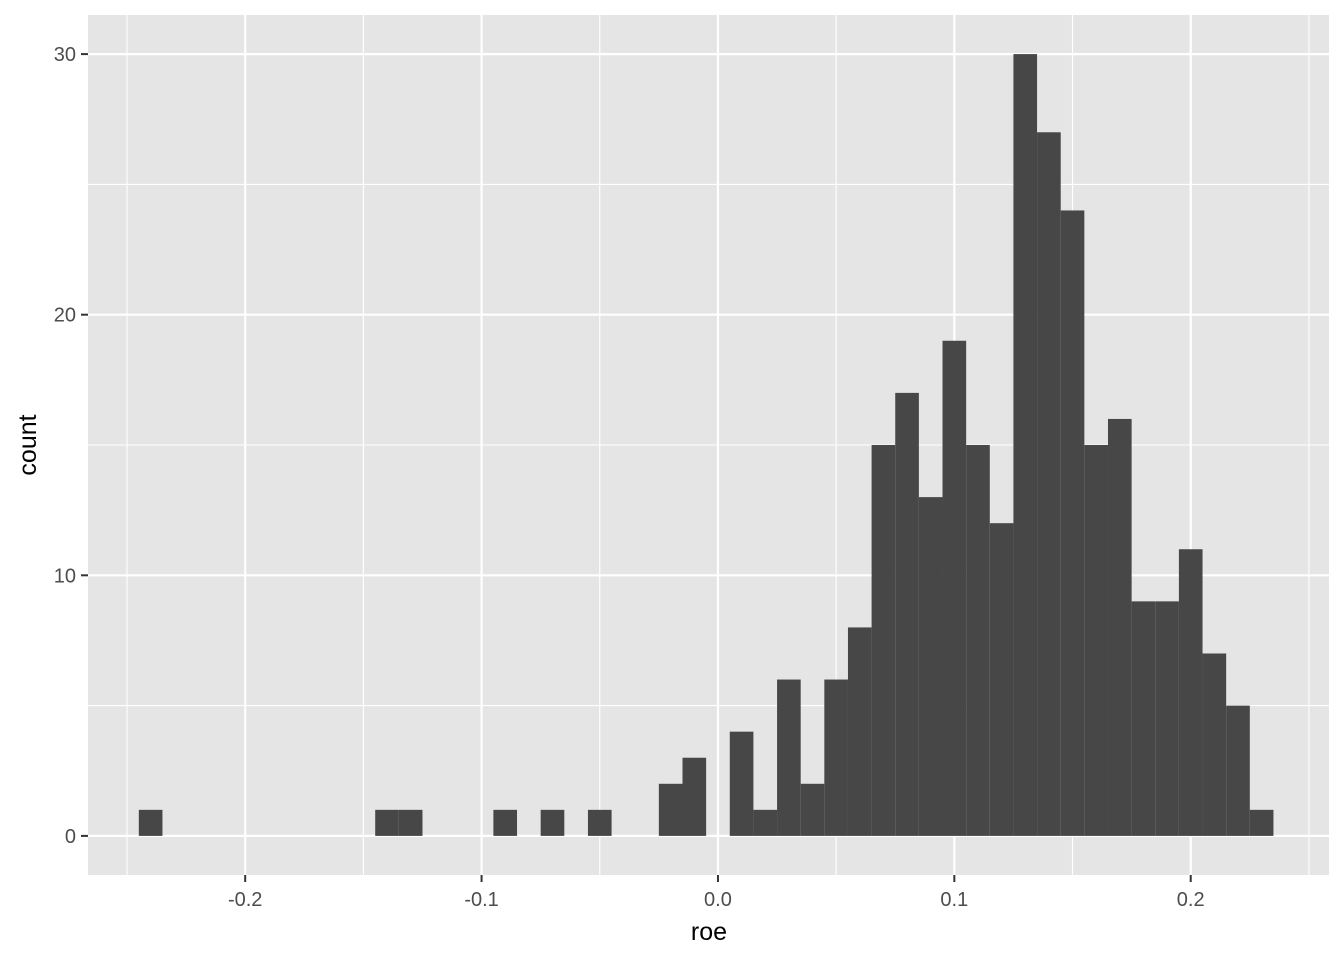 This screenshot has height=960, width=1344. What do you see at coordinates (709, 932) in the screenshot?
I see `x-axis-title: roe` at bounding box center [709, 932].